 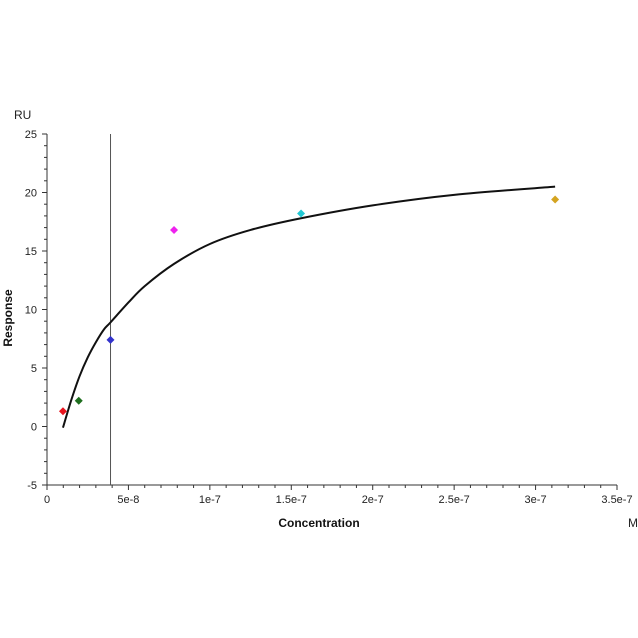 I want to click on x-ticks: 0 5e-8 1e-7 1.5e-7 2e-7 2.5e-7 3e-7 3.5e-7, so click(x=338, y=495).